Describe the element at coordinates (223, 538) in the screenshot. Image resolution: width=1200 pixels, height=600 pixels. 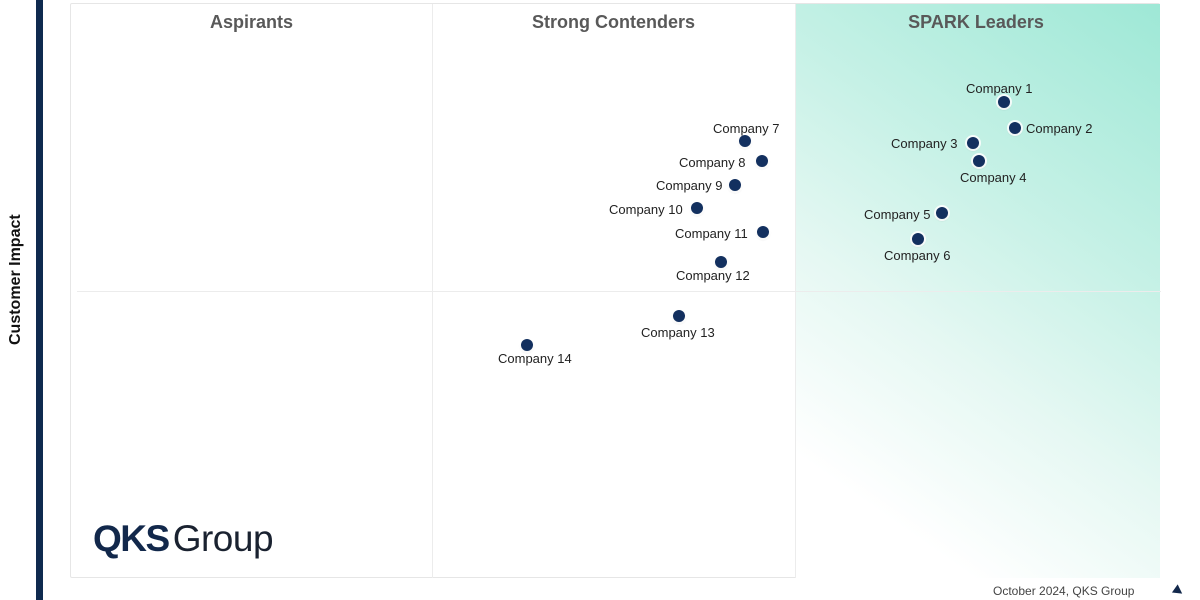
I see `logo-regular-text: Group` at that location.